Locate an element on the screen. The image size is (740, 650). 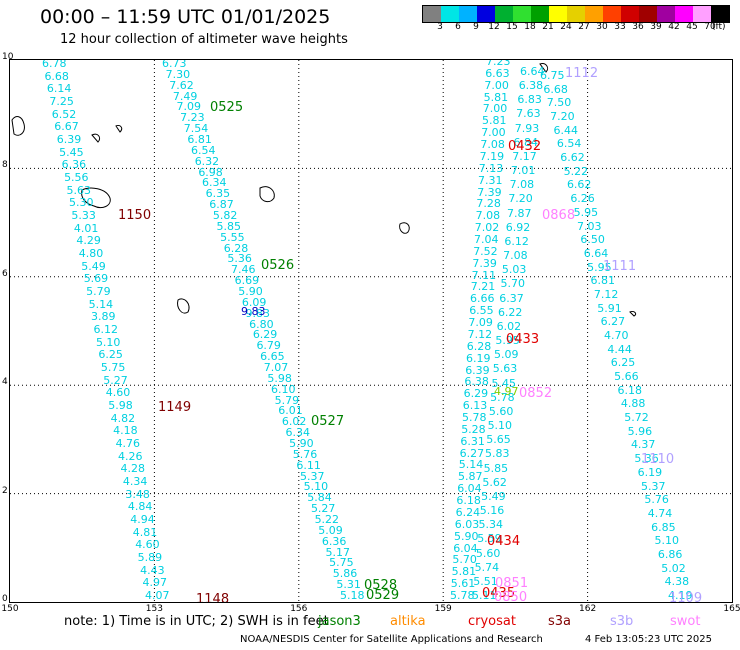
wave-height-value: 6.92 is located at coordinates (518, 227).